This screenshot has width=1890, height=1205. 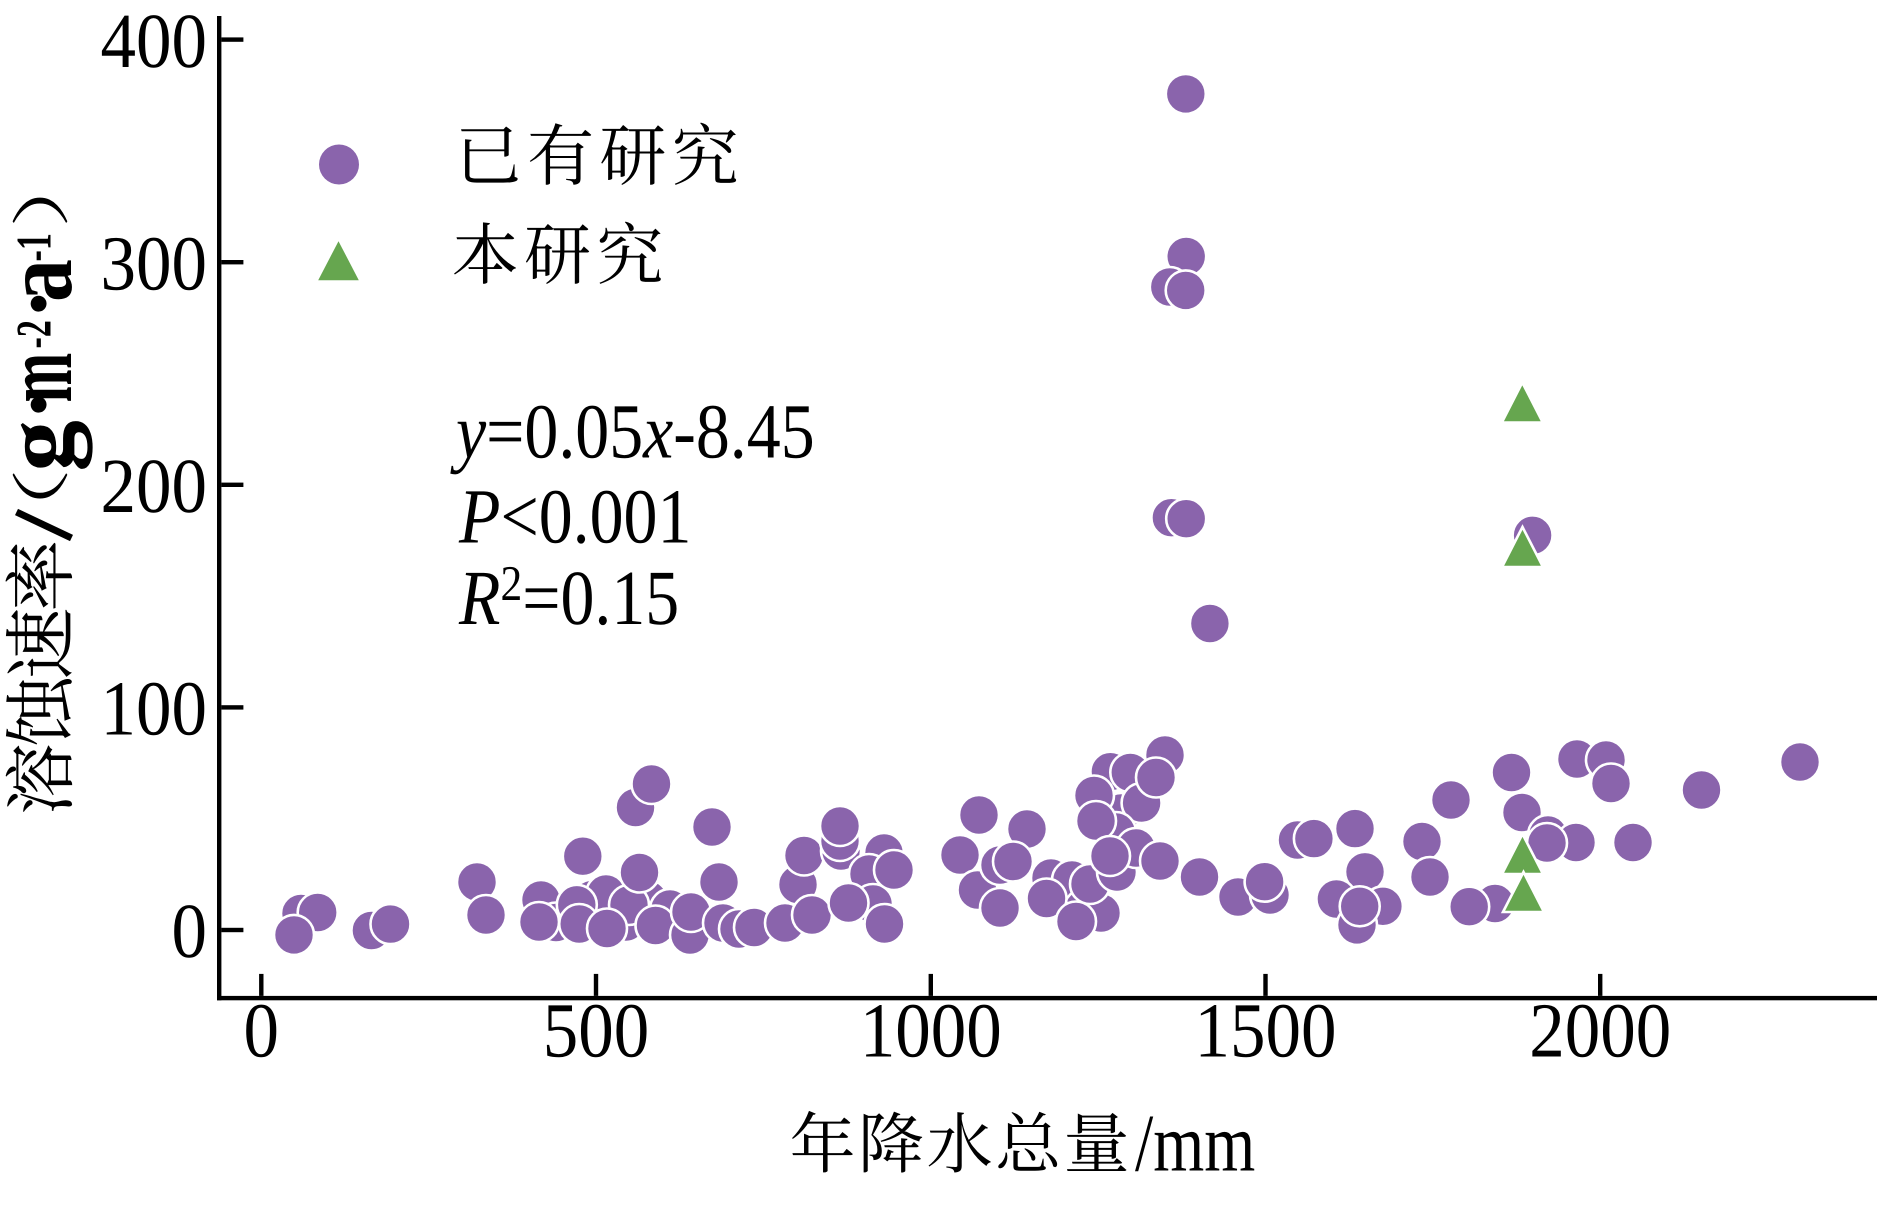 What do you see at coordinates (154, 708) in the screenshot?
I see `svg-text: 100` at bounding box center [154, 708].